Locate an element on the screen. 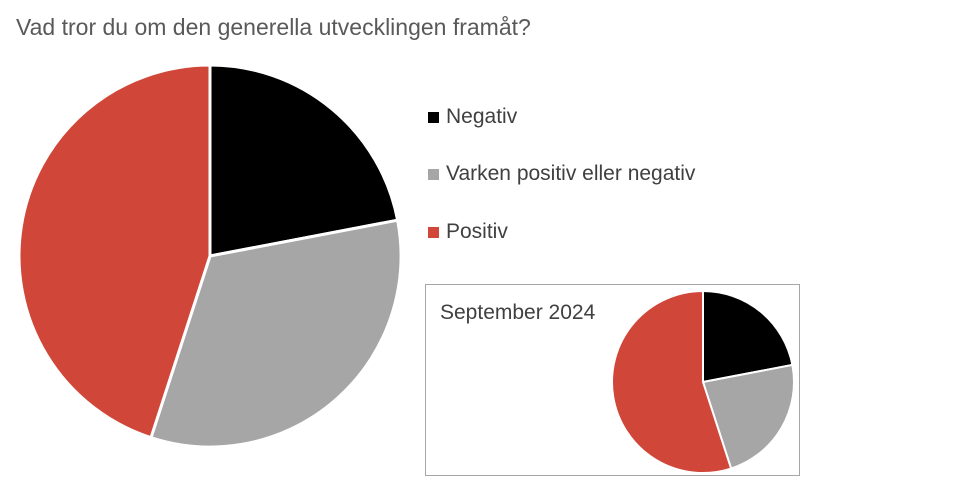 The height and width of the screenshot is (493, 964). legend-item-negativ: Negativ is located at coordinates (472, 117).